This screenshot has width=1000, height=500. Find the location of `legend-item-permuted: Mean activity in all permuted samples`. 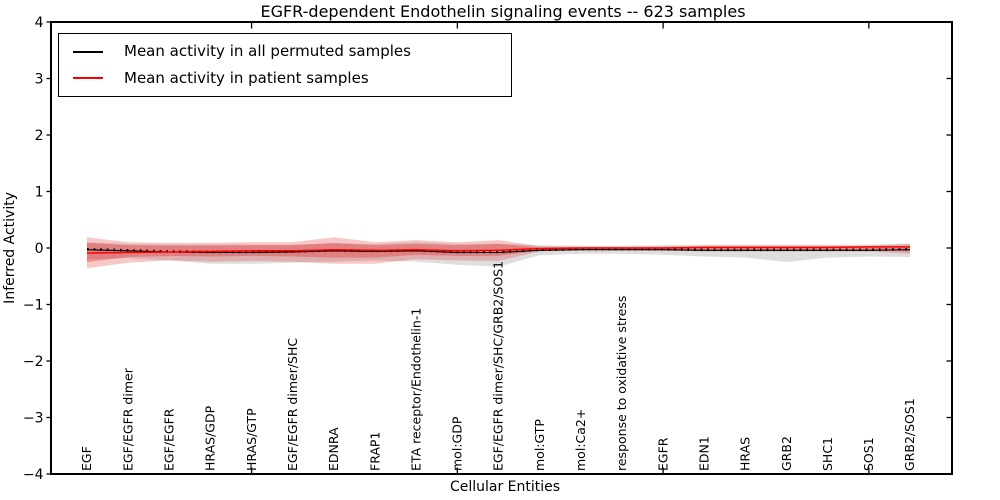

legend-item-permuted: Mean activity in all permuted samples is located at coordinates (292, 51).